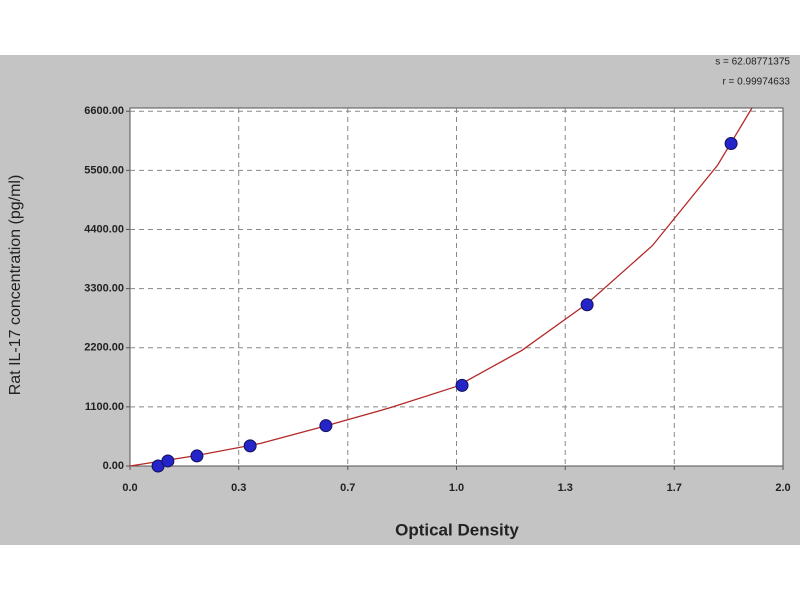 The width and height of the screenshot is (800, 605). What do you see at coordinates (347, 488) in the screenshot?
I see `x-tick-label: 0.7` at bounding box center [347, 488].